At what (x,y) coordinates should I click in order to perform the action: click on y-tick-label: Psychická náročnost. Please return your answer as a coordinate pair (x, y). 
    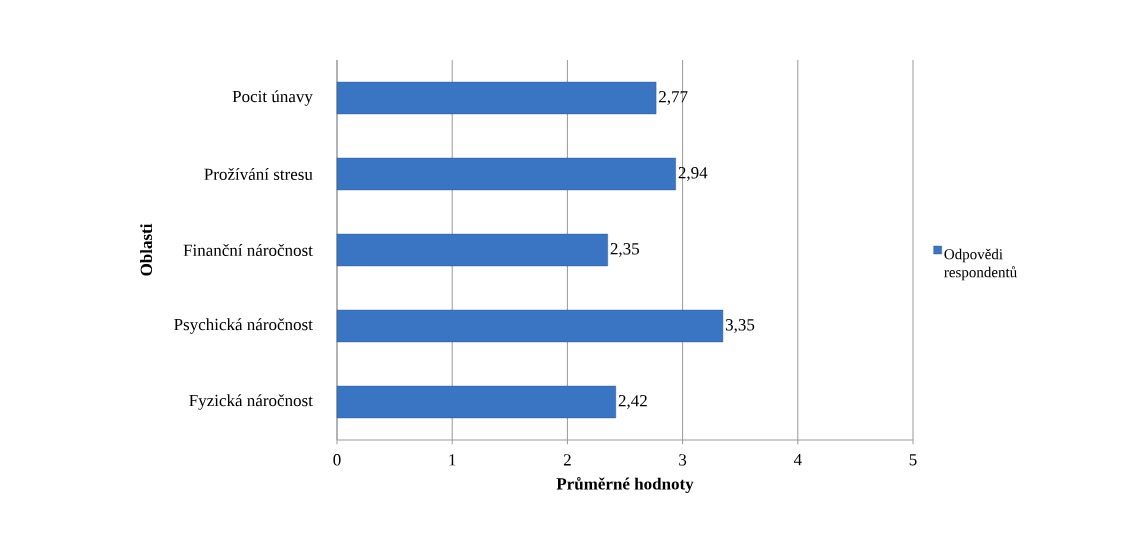
    Looking at the image, I should click on (243, 326).